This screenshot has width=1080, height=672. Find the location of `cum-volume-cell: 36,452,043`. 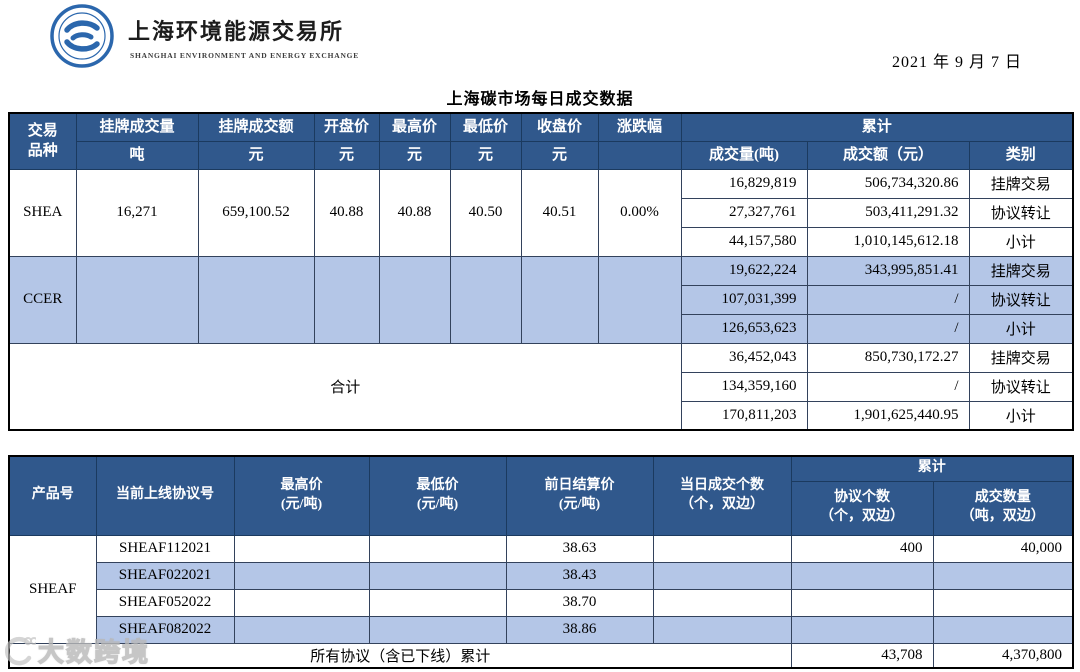

cum-volume-cell: 36,452,043 is located at coordinates (744, 357).